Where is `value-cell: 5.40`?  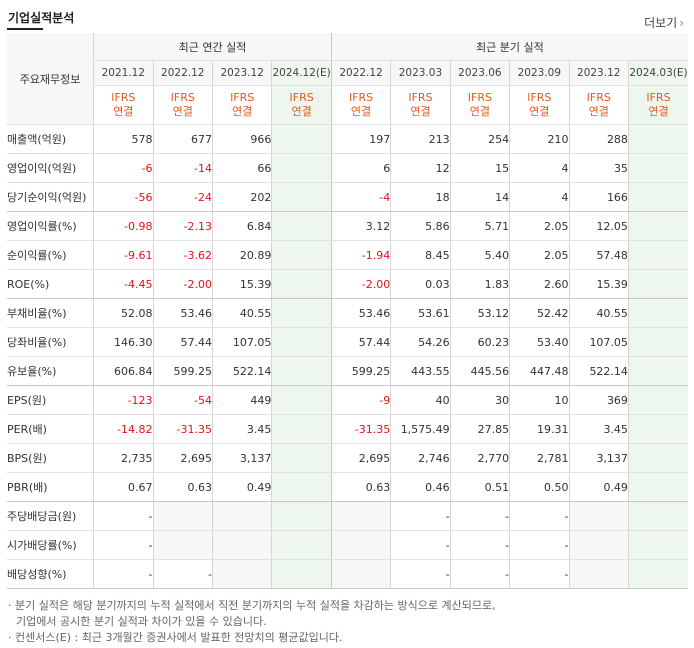
value-cell: 5.40 is located at coordinates (479, 255).